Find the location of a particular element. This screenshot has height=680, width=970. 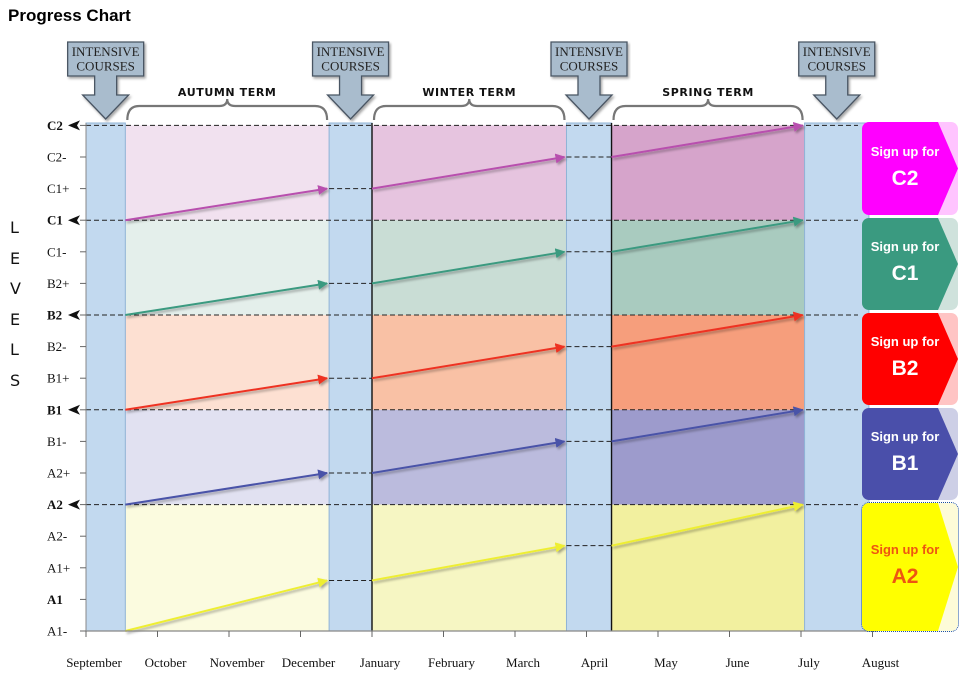

signup-level: B1 is located at coordinates (905, 463).